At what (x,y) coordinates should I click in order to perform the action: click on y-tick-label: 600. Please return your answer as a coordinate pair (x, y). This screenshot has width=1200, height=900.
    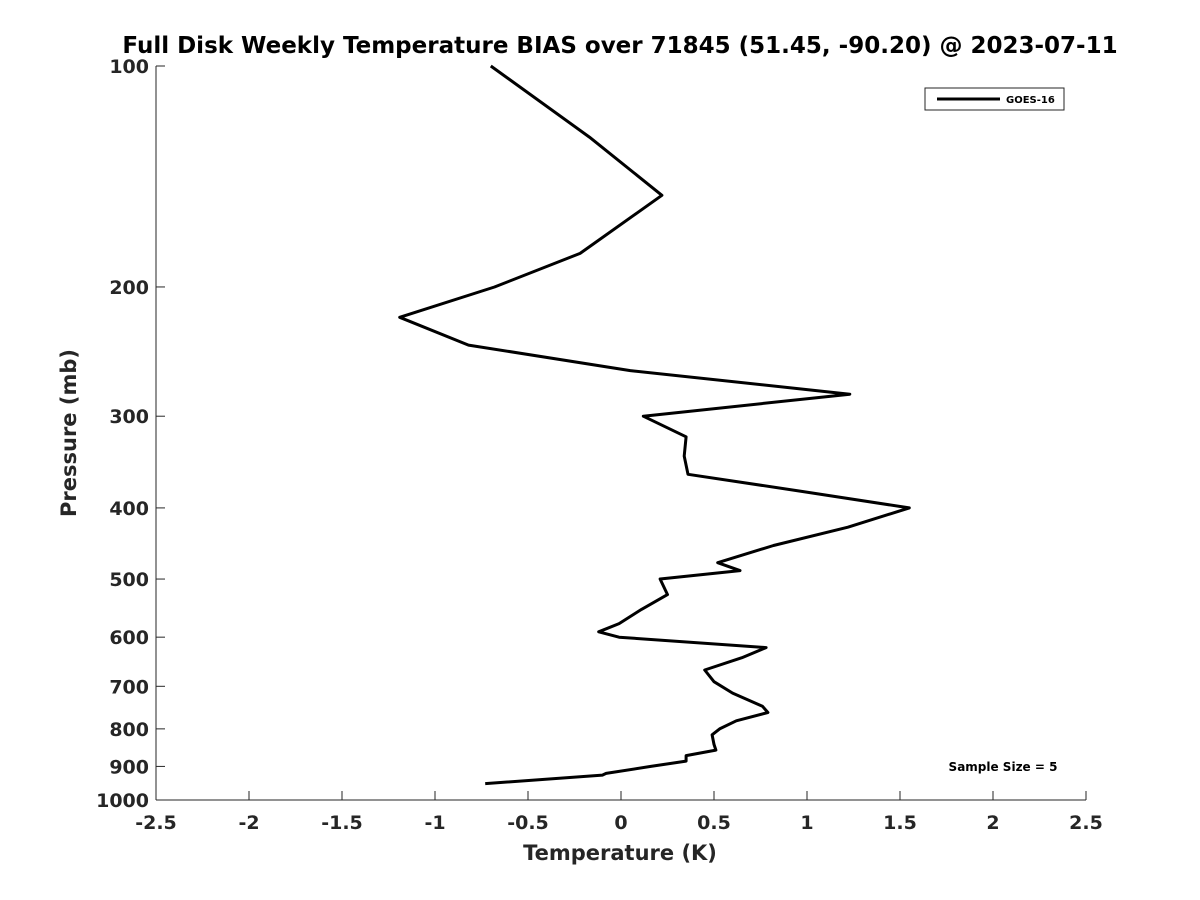
    Looking at the image, I should click on (129, 638).